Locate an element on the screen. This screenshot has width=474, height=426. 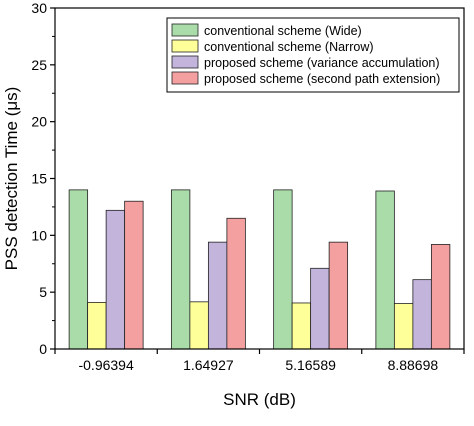
y-tick-label: 10 is located at coordinates (39, 235).